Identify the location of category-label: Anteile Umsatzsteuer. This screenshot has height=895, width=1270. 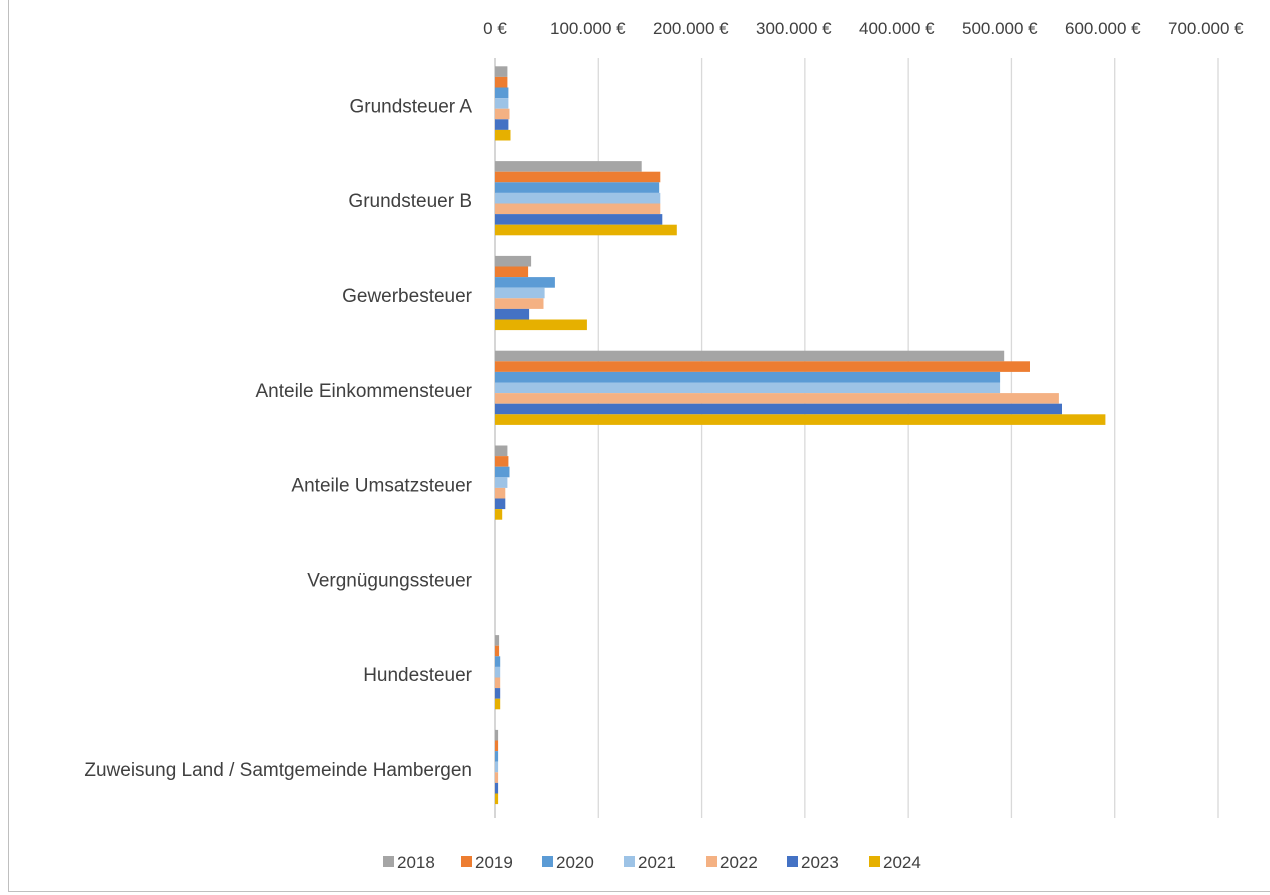
(381, 486).